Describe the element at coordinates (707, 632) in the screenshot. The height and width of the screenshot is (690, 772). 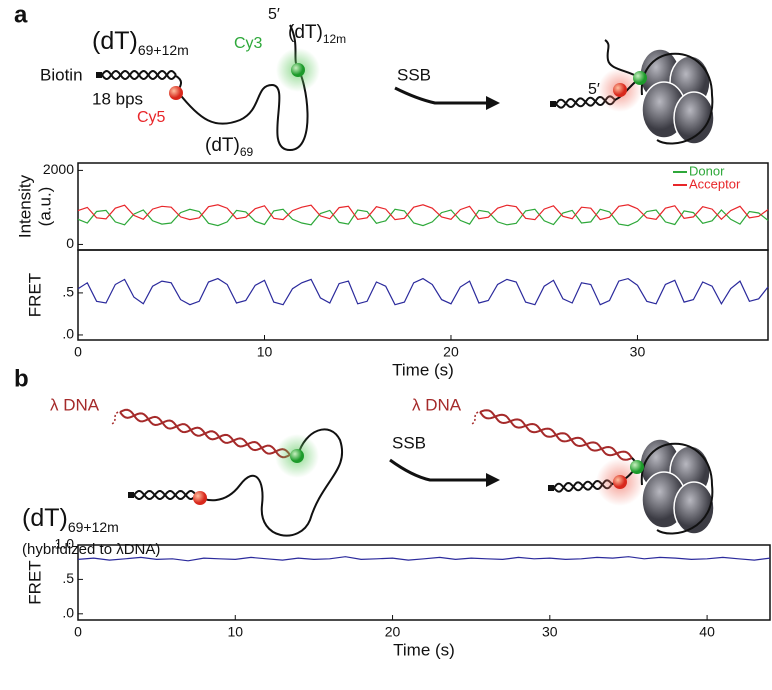
I see `x-tick-label: 40` at that location.